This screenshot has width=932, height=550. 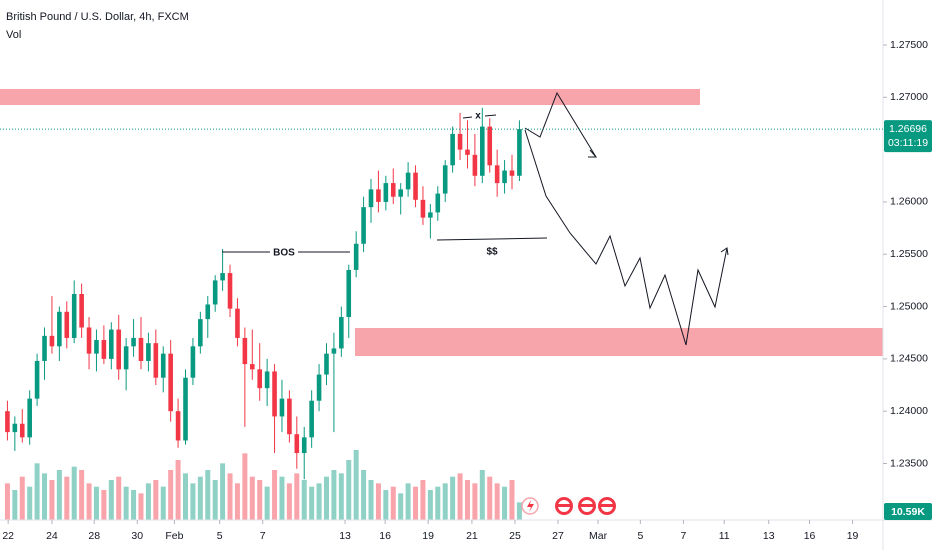 I want to click on x-tick-label: Mar, so click(x=598, y=536).